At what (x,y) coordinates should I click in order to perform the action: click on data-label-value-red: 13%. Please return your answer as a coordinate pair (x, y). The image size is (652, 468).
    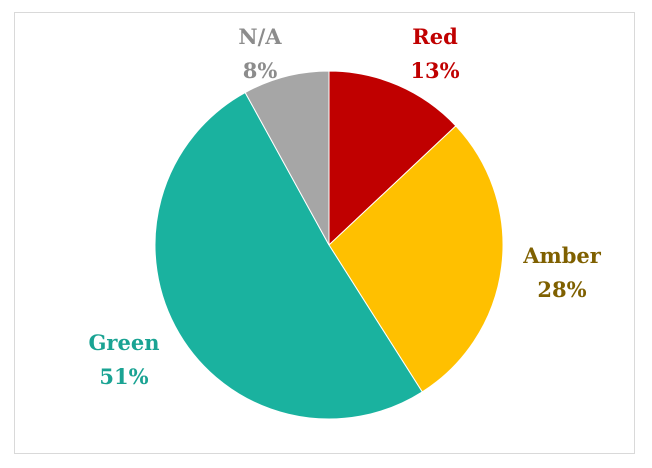
    Looking at the image, I should click on (434, 70).